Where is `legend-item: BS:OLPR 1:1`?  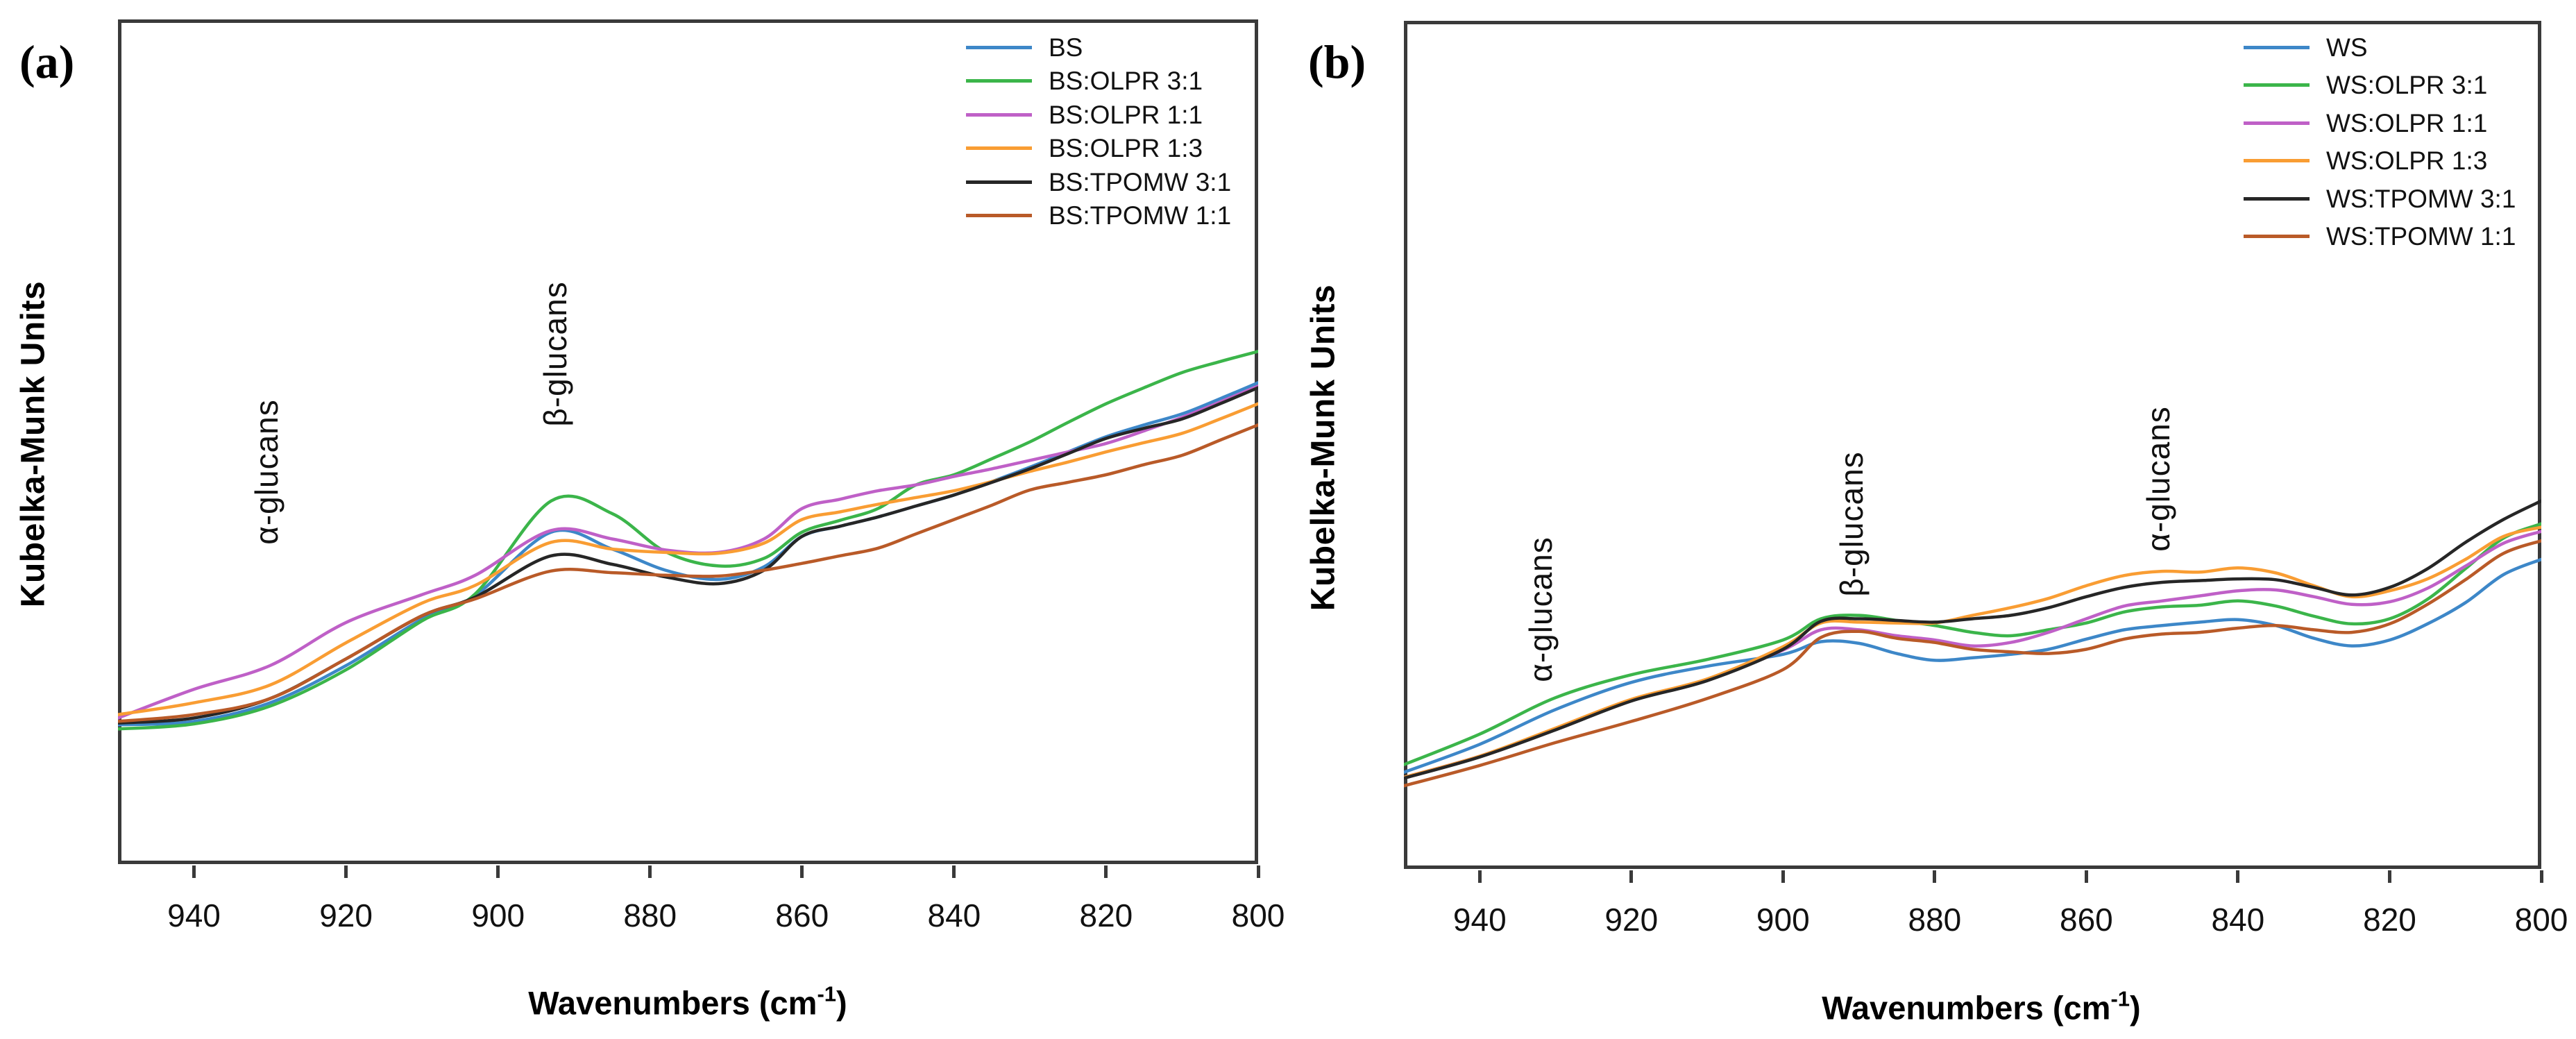
legend-item: BS:OLPR 1:1 is located at coordinates (1098, 115).